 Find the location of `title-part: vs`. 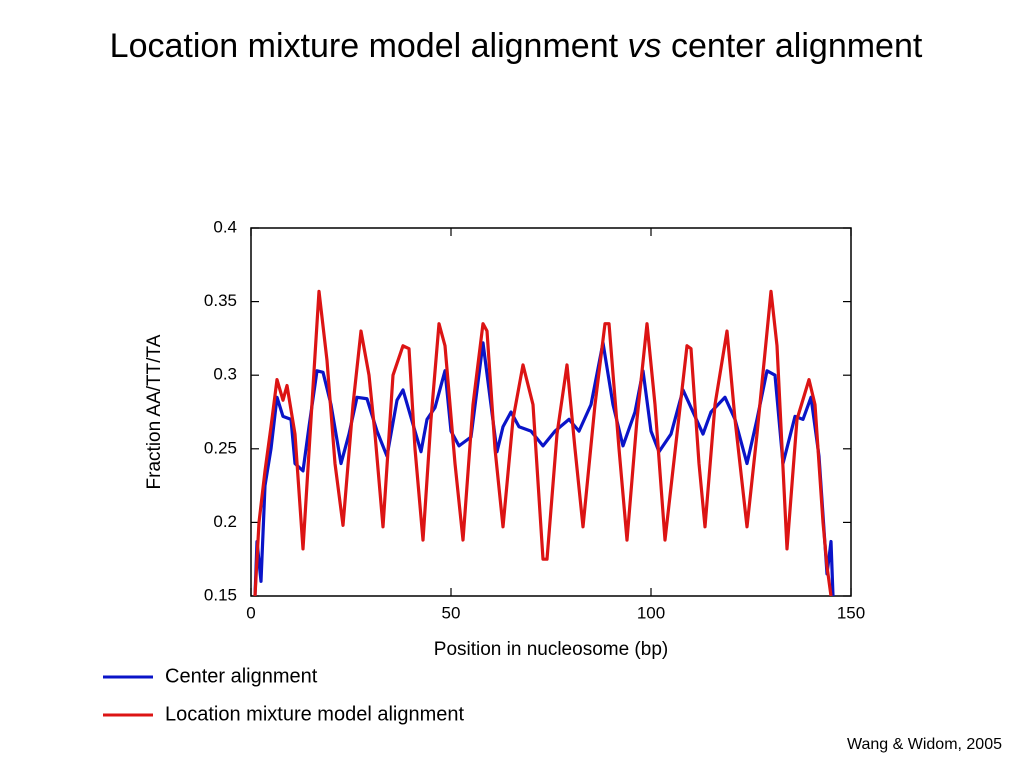

title-part: vs is located at coordinates (645, 46).